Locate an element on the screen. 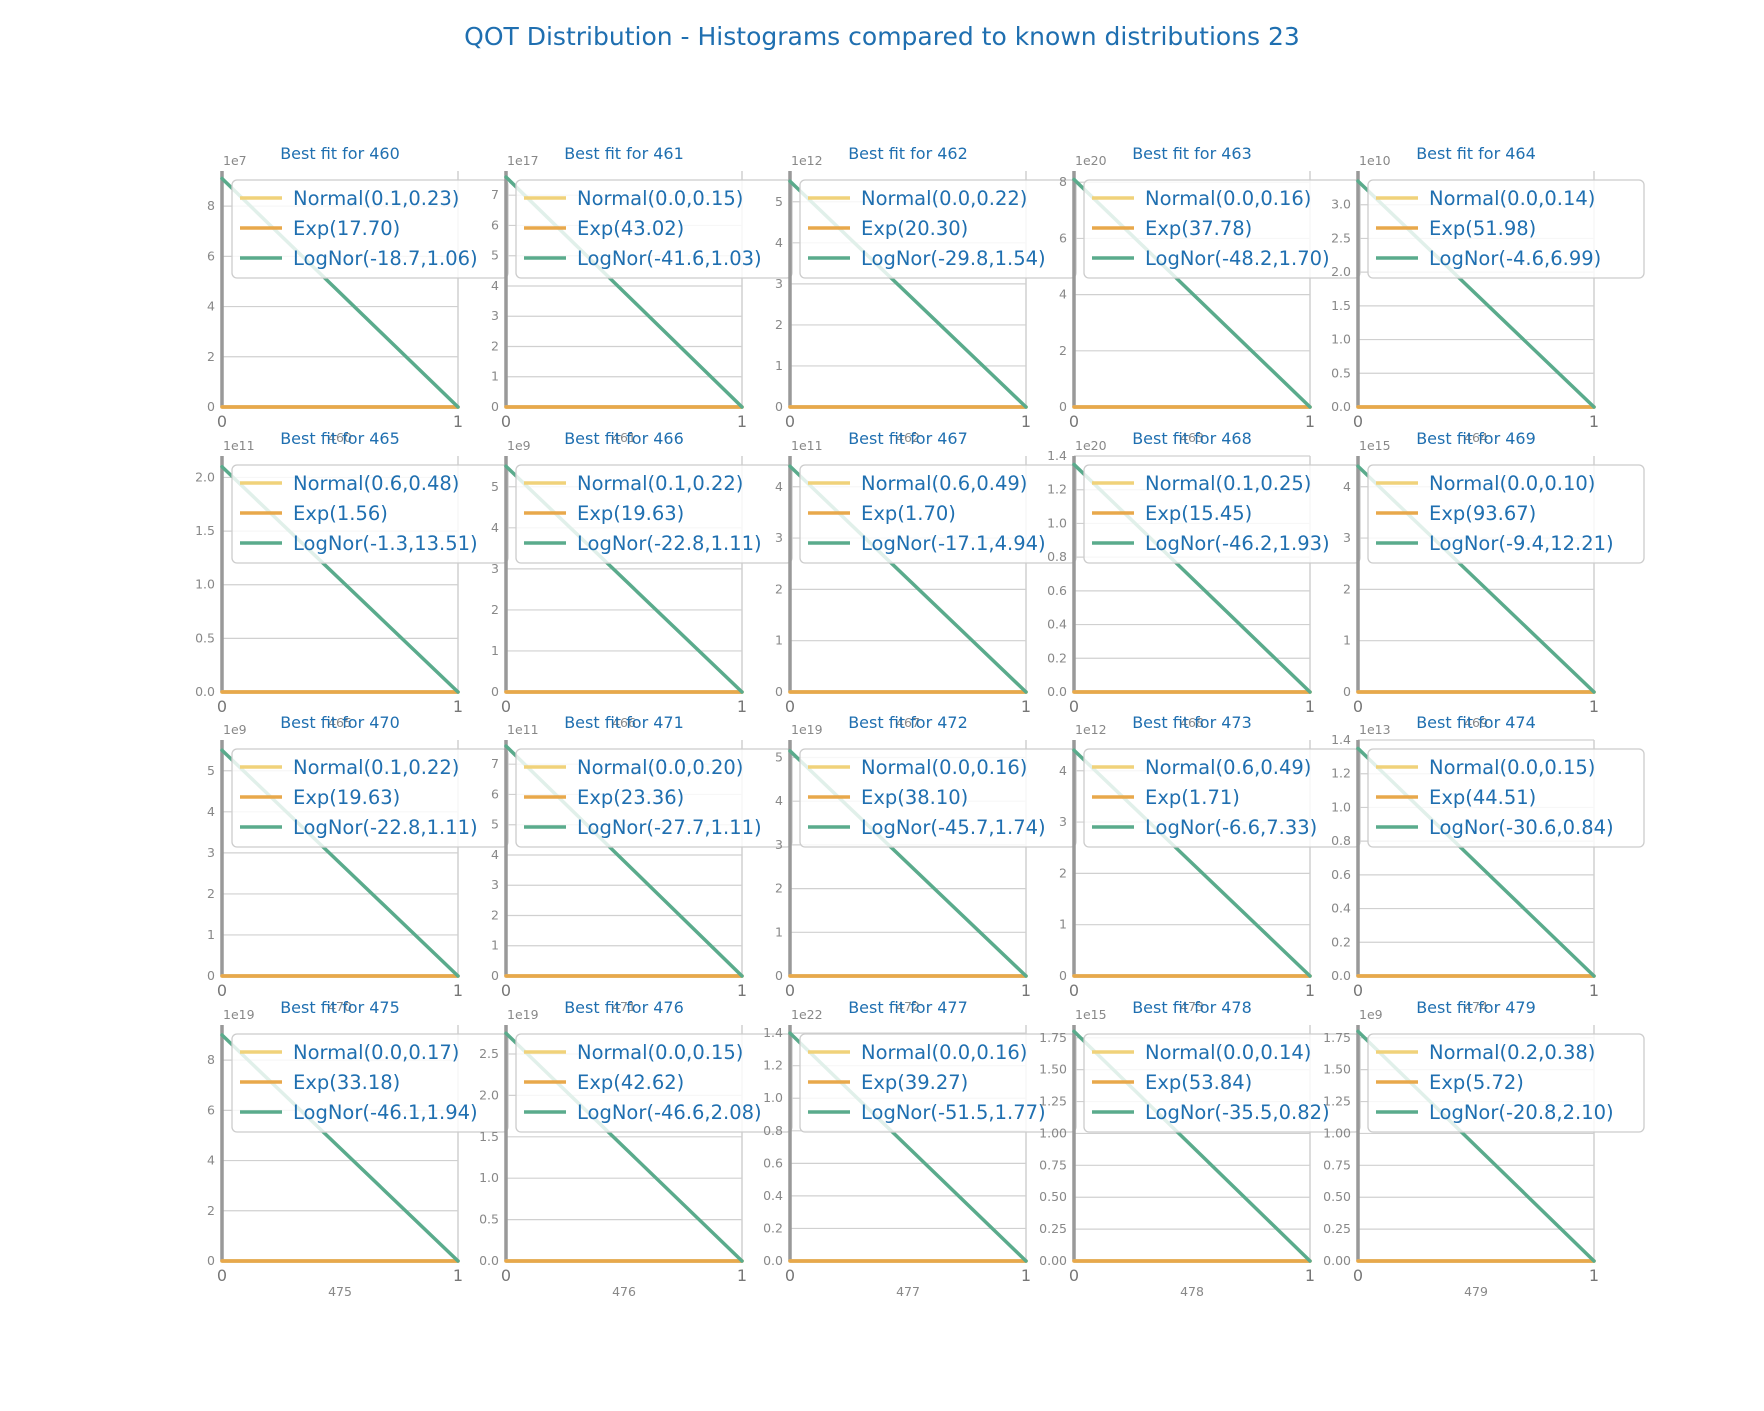 The width and height of the screenshot is (1764, 1411). subplot-9-legend-label-1: Exp(93.67) is located at coordinates (1482, 513).